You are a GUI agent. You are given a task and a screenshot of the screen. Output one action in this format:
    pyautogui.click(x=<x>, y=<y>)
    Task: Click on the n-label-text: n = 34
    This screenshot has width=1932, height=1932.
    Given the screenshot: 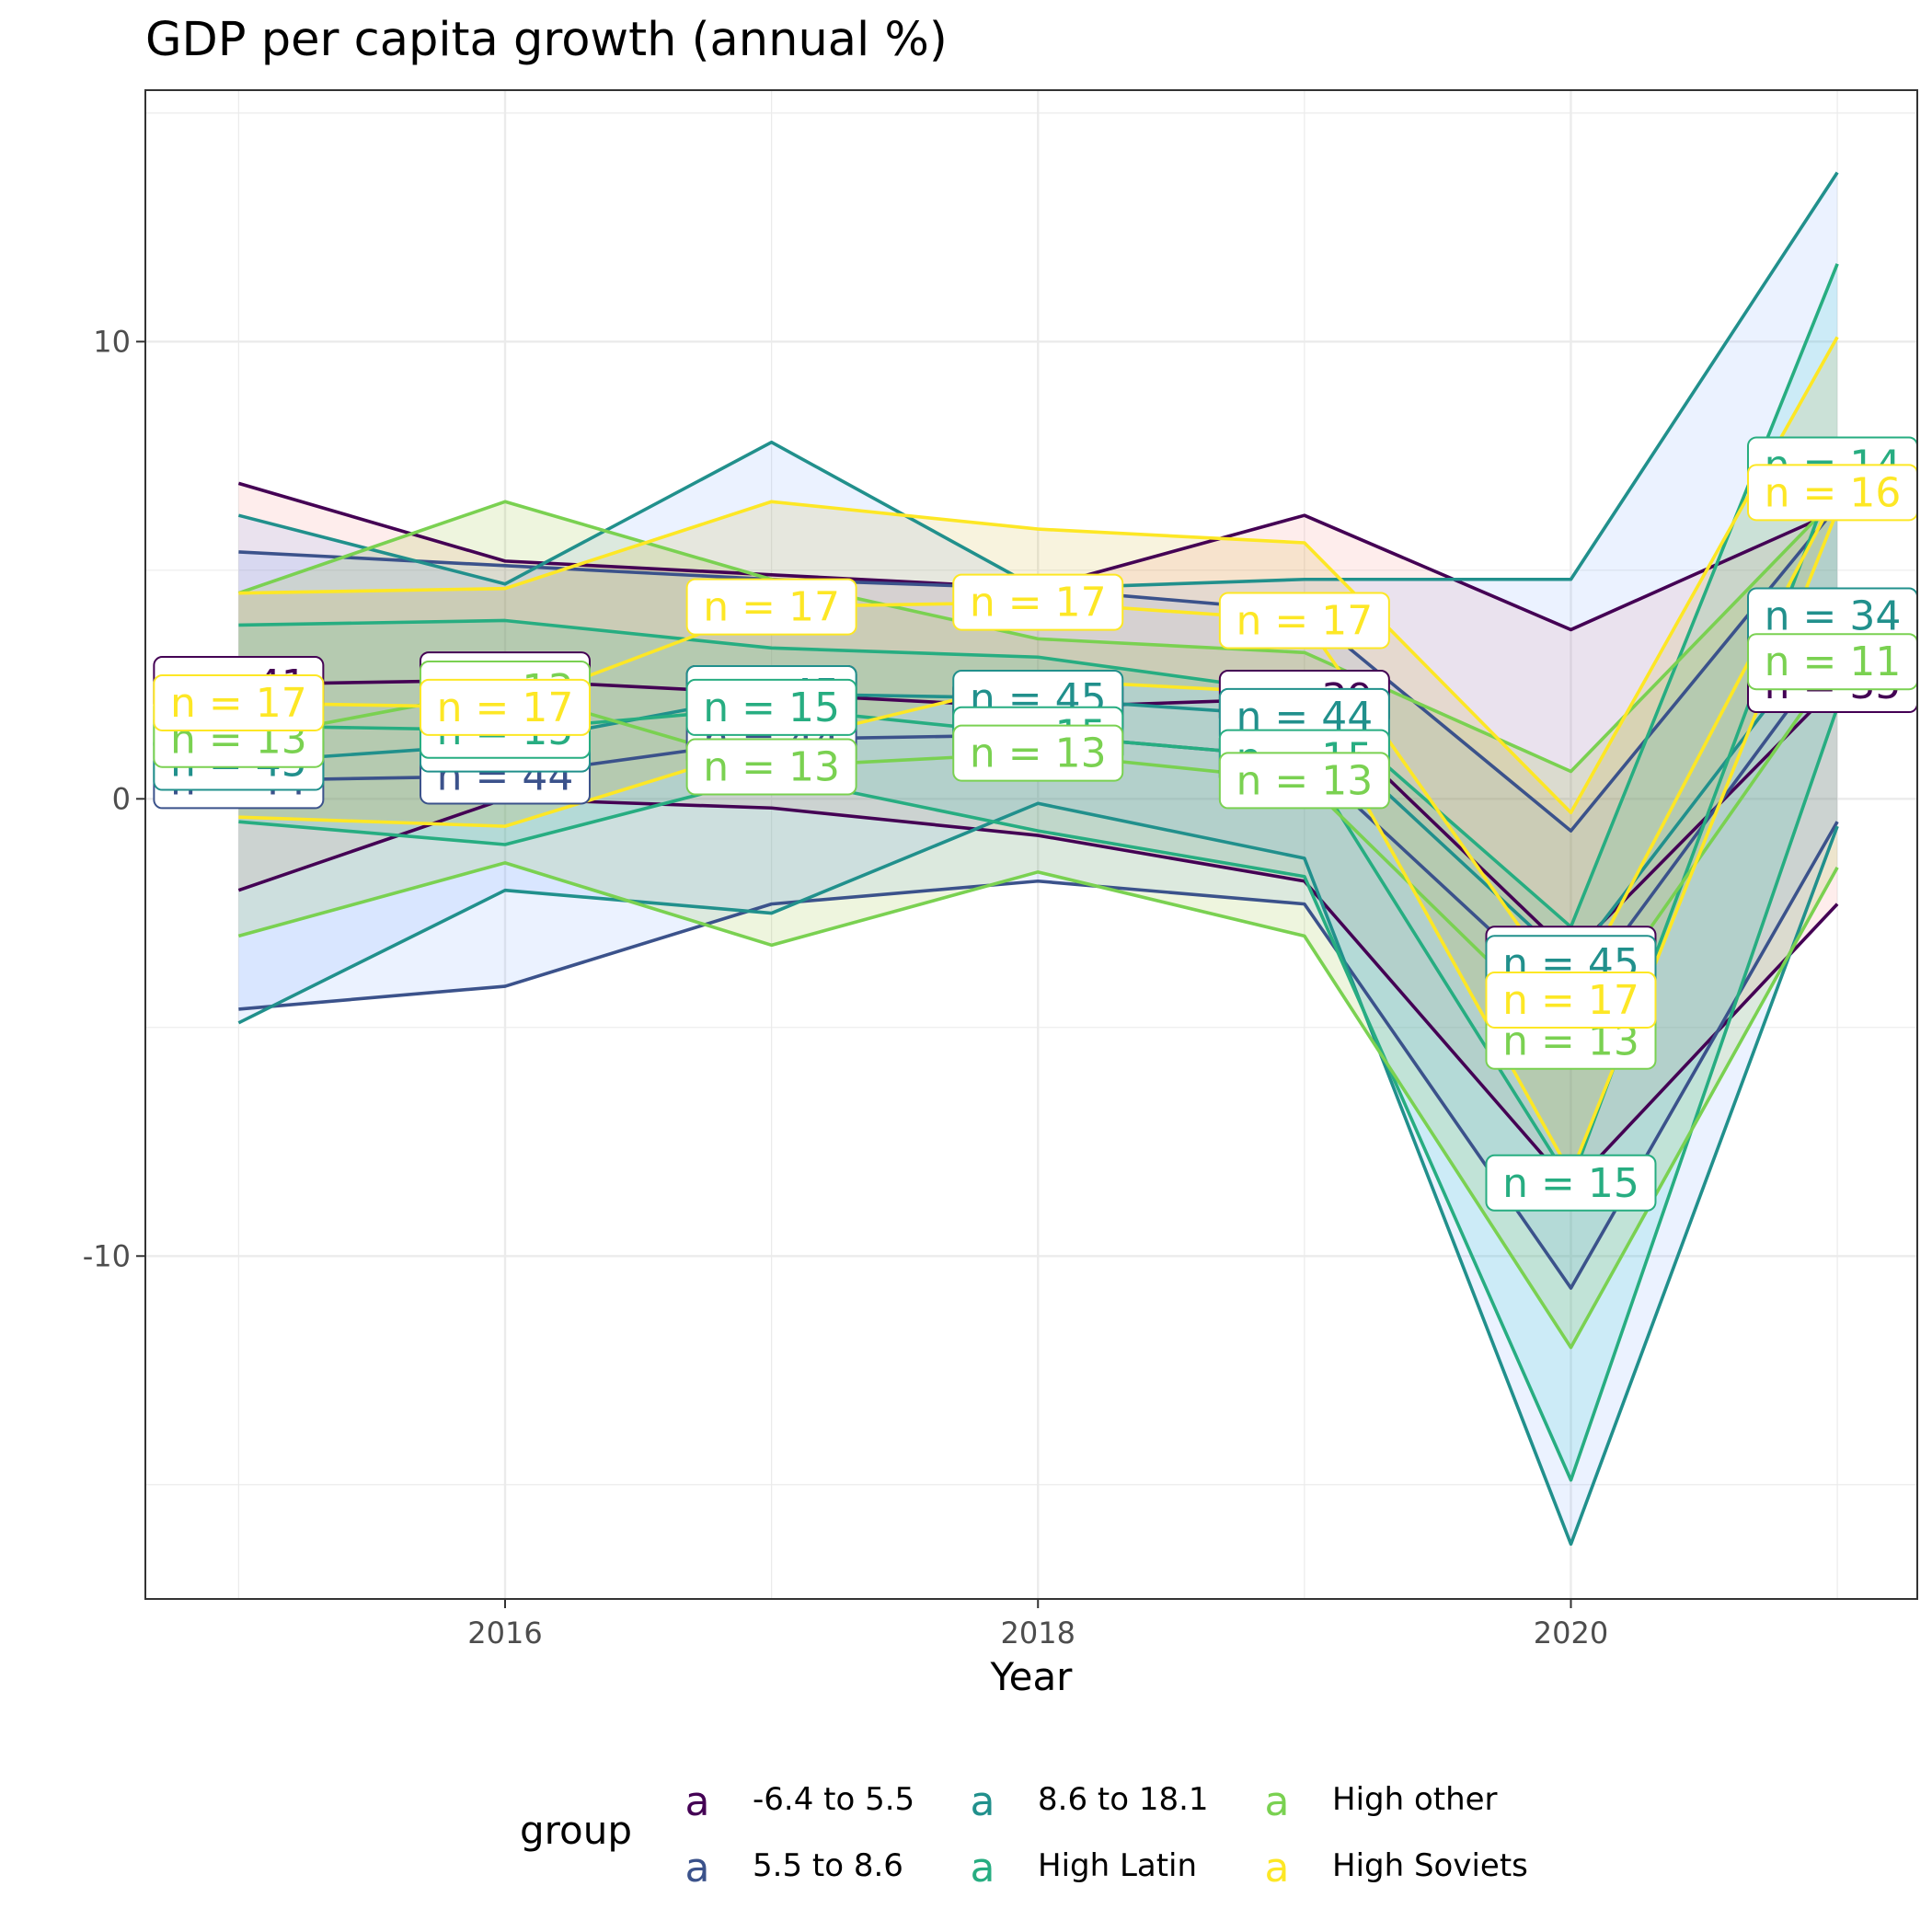 What is the action you would take?
    pyautogui.click(x=1833, y=616)
    